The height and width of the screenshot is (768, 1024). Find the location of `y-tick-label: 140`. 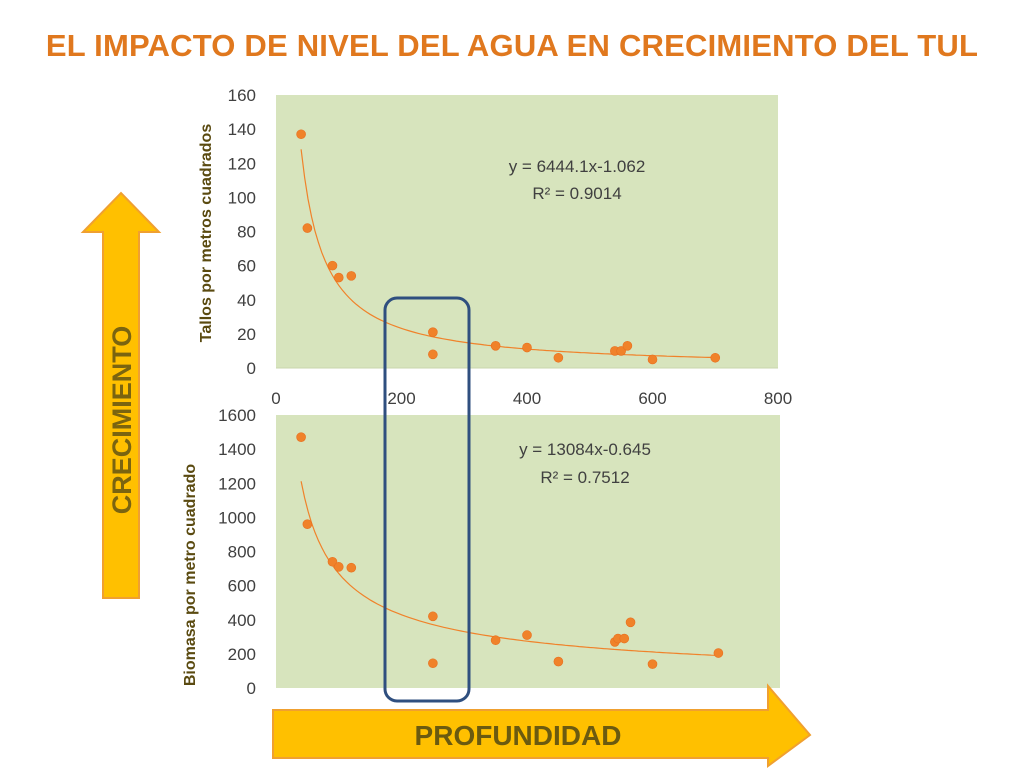

y-tick-label: 140 is located at coordinates (242, 129).